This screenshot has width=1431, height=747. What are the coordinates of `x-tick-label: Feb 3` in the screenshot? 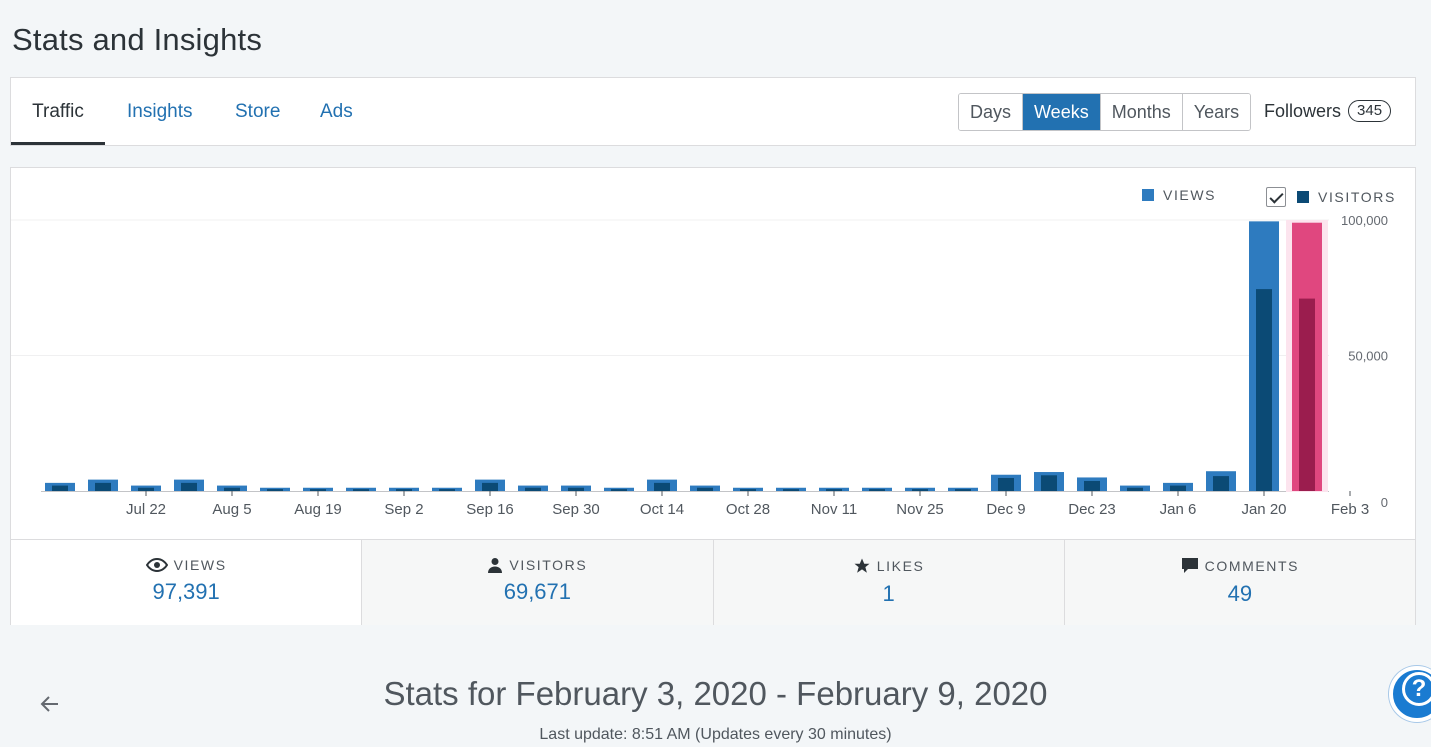 It's located at (1350, 509).